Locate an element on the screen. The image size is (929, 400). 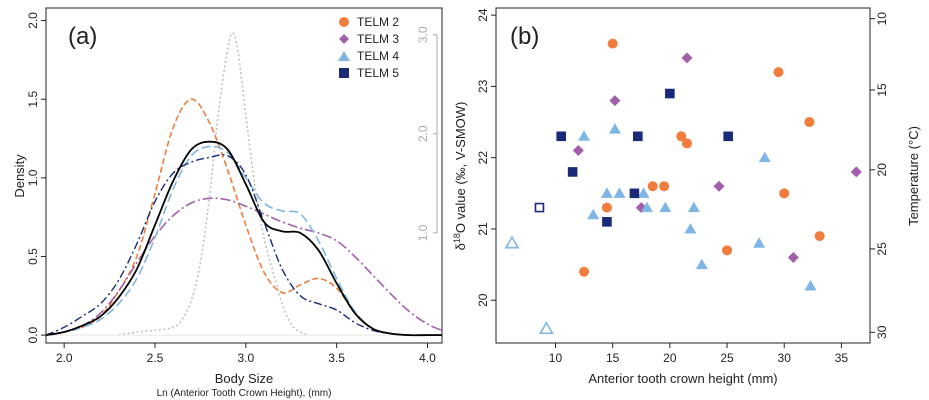
right-axis-tick-label: 30 is located at coordinates (882, 332).